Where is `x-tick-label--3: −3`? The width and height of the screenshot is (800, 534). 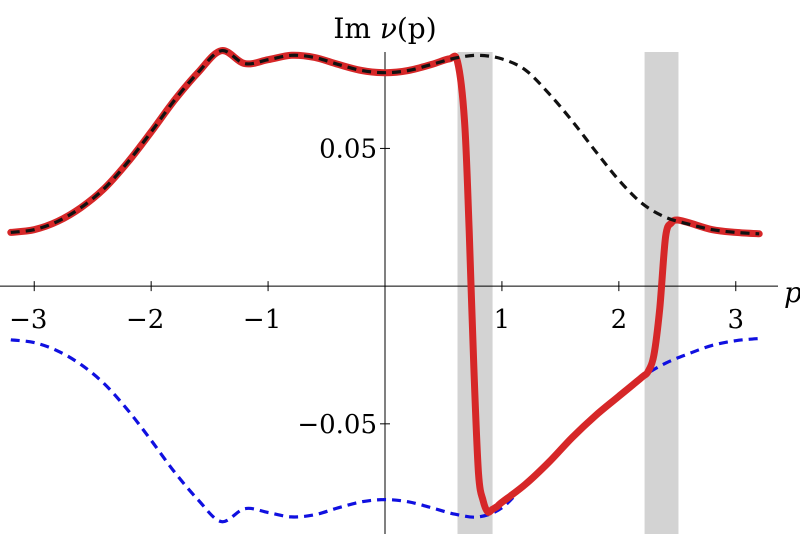 x-tick-label--3: −3 is located at coordinates (28, 320).